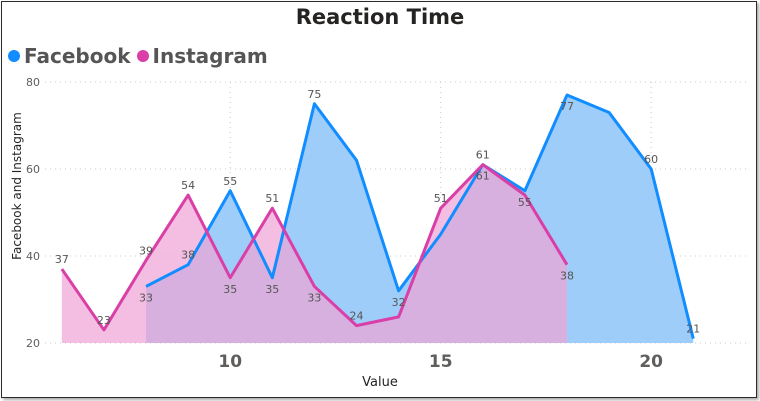 Image resolution: width=760 pixels, height=401 pixels. Describe the element at coordinates (230, 181) in the screenshot. I see `data-label-facebook-10: 55` at that location.